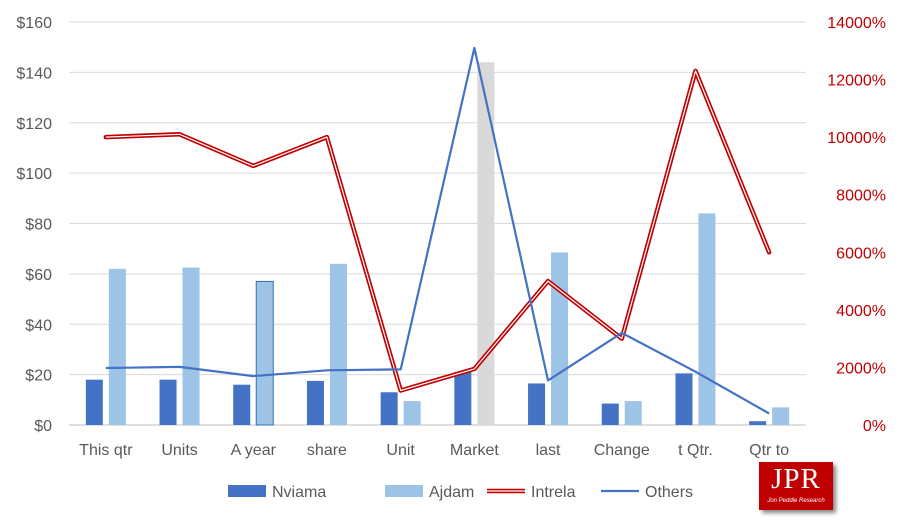  What do you see at coordinates (796, 479) in the screenshot?
I see `logo-main-text: JPR` at bounding box center [796, 479].